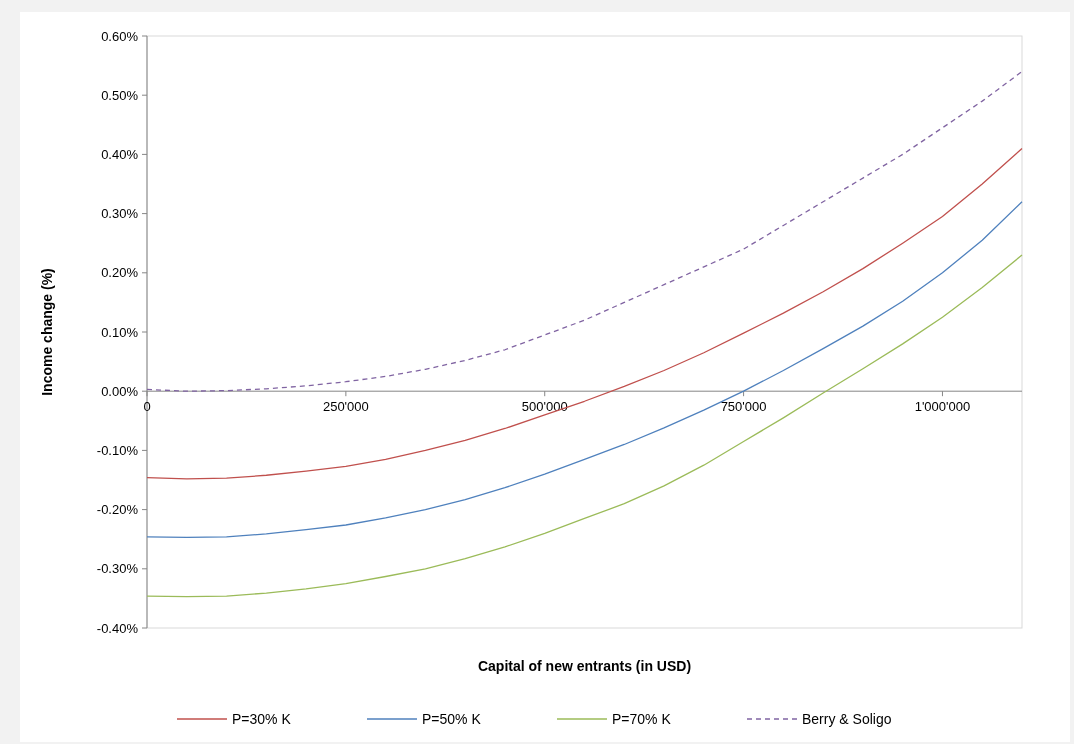 The height and width of the screenshot is (744, 1074). Describe the element at coordinates (120, 214) in the screenshot. I see `y-tick-label: 0.30%` at that location.